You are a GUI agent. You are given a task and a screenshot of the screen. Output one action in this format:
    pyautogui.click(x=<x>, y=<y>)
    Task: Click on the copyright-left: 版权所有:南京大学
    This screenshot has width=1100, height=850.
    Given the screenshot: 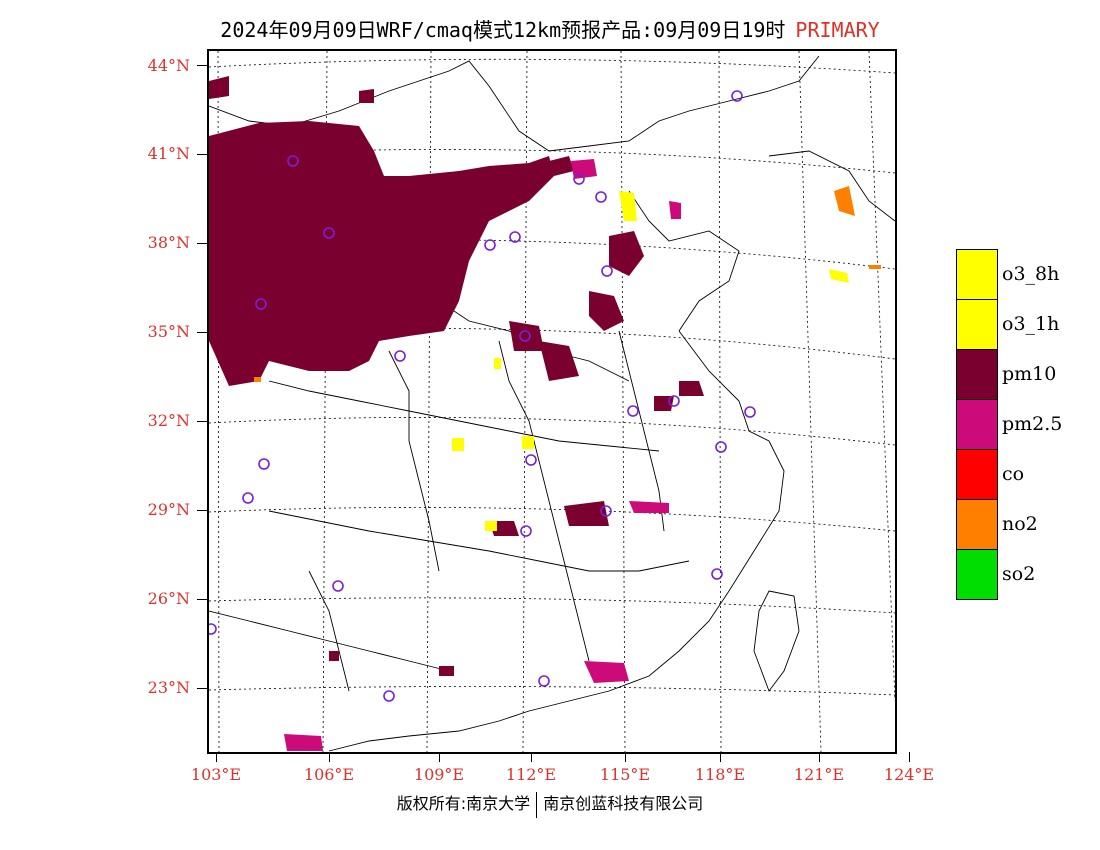 What is the action you would take?
    pyautogui.click(x=463, y=803)
    